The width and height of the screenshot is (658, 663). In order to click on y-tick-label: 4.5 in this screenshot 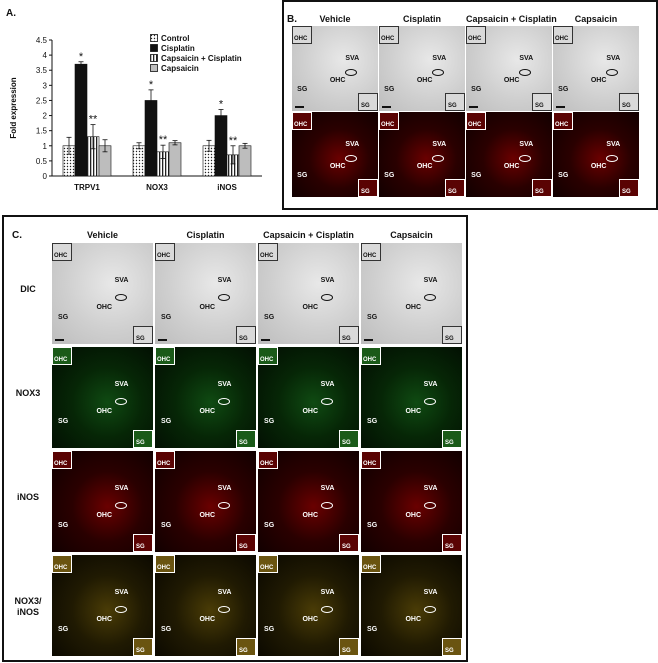, I will do `click(42, 40)`.